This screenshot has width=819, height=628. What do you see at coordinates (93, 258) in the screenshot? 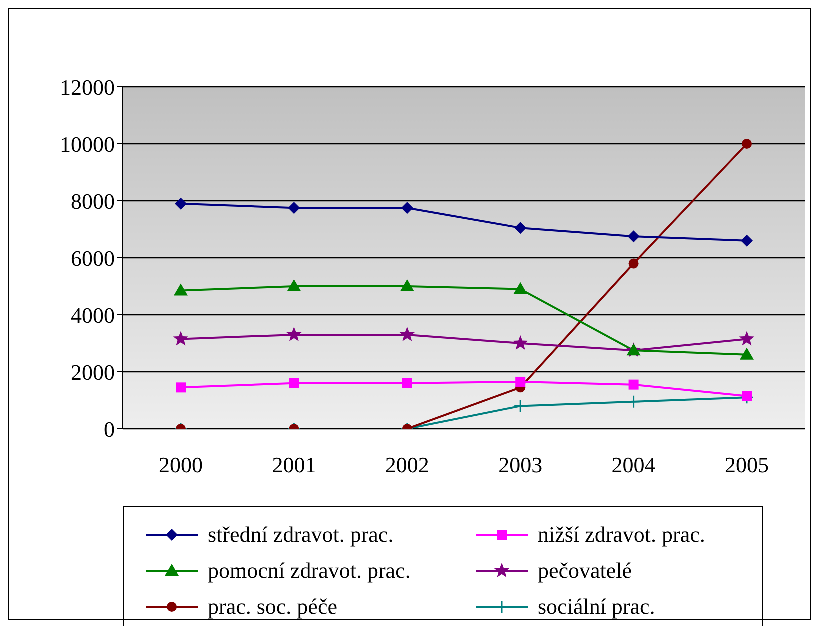
I see `y-tick-label: 6000` at bounding box center [93, 258].